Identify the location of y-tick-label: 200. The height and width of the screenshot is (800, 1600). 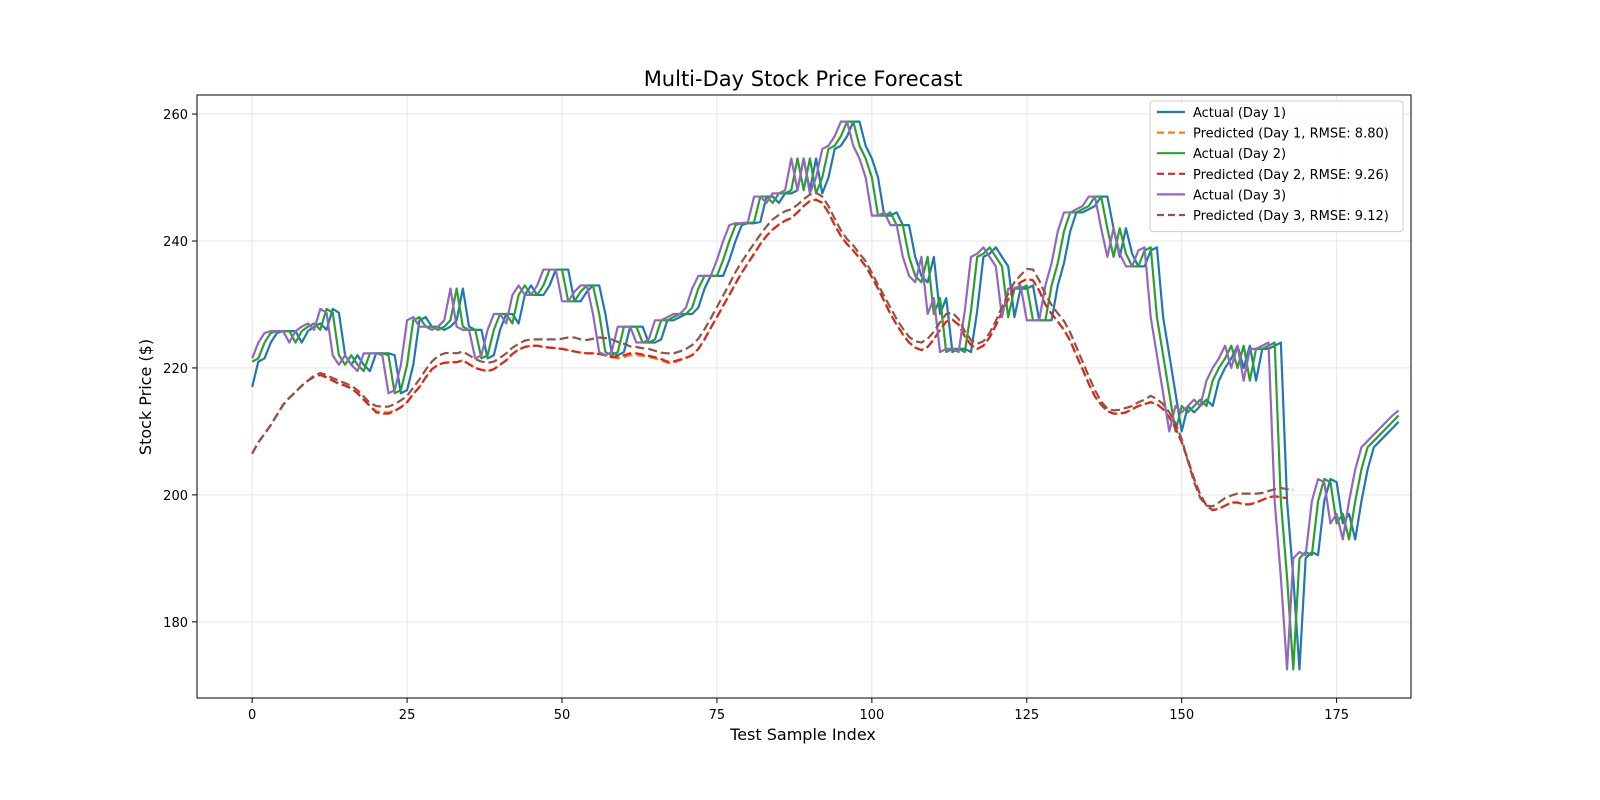
(175, 496).